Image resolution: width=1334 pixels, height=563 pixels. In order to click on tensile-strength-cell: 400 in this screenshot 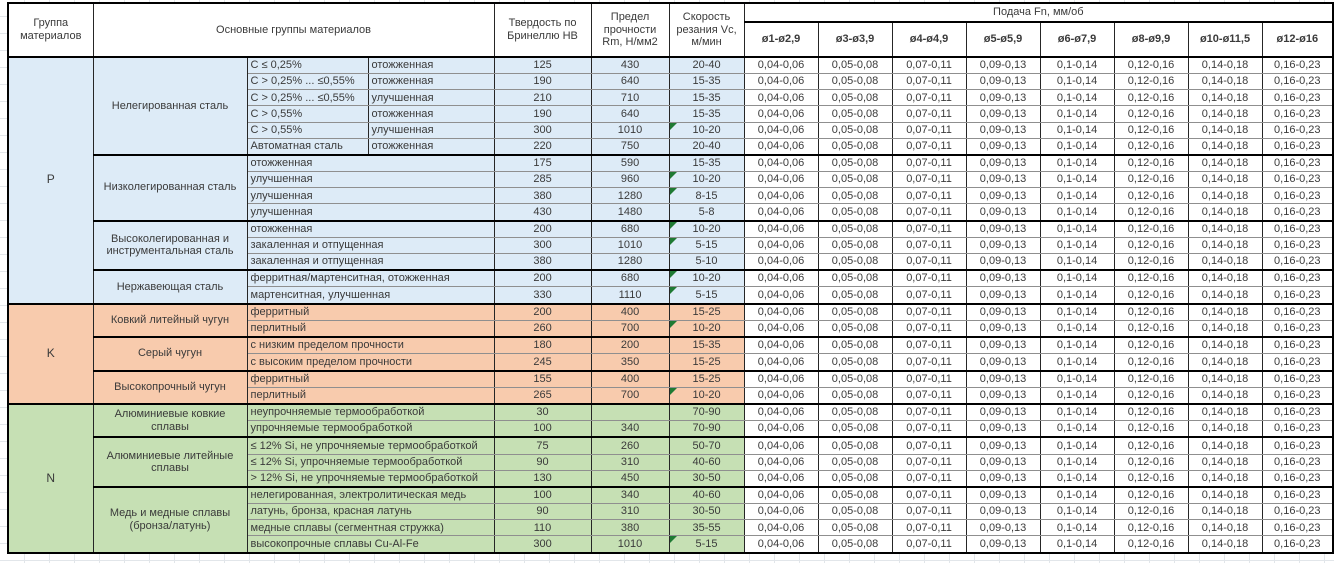, I will do `click(630, 379)`.